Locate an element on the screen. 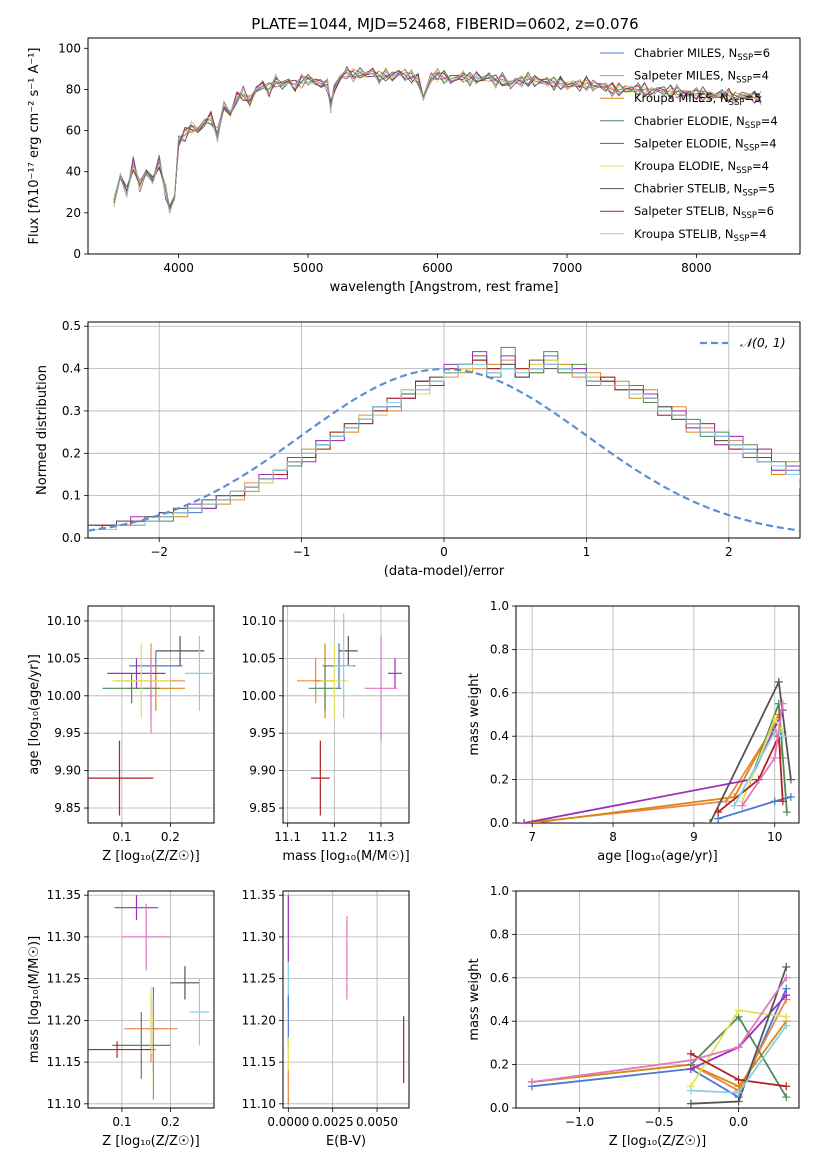  legend-label: Salpeter STELIB, NSSP=6 is located at coordinates (704, 212).